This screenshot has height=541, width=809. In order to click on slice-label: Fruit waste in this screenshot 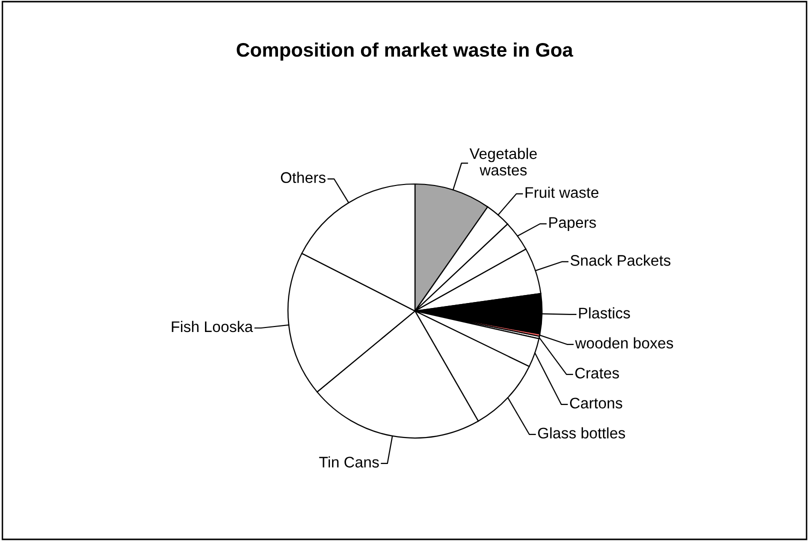, I will do `click(562, 192)`.